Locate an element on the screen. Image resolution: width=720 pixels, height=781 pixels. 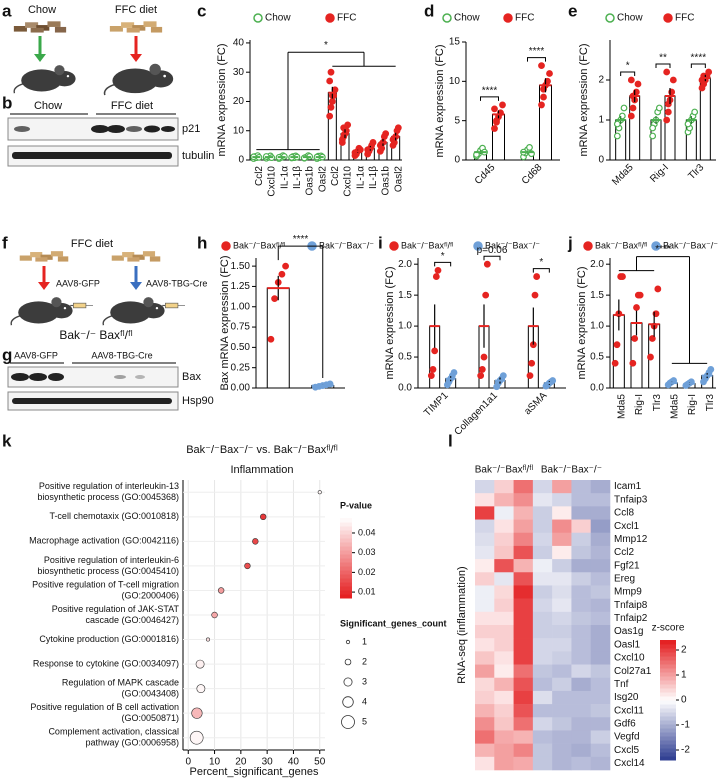
significance-label: * is located at coordinates (541, 262).